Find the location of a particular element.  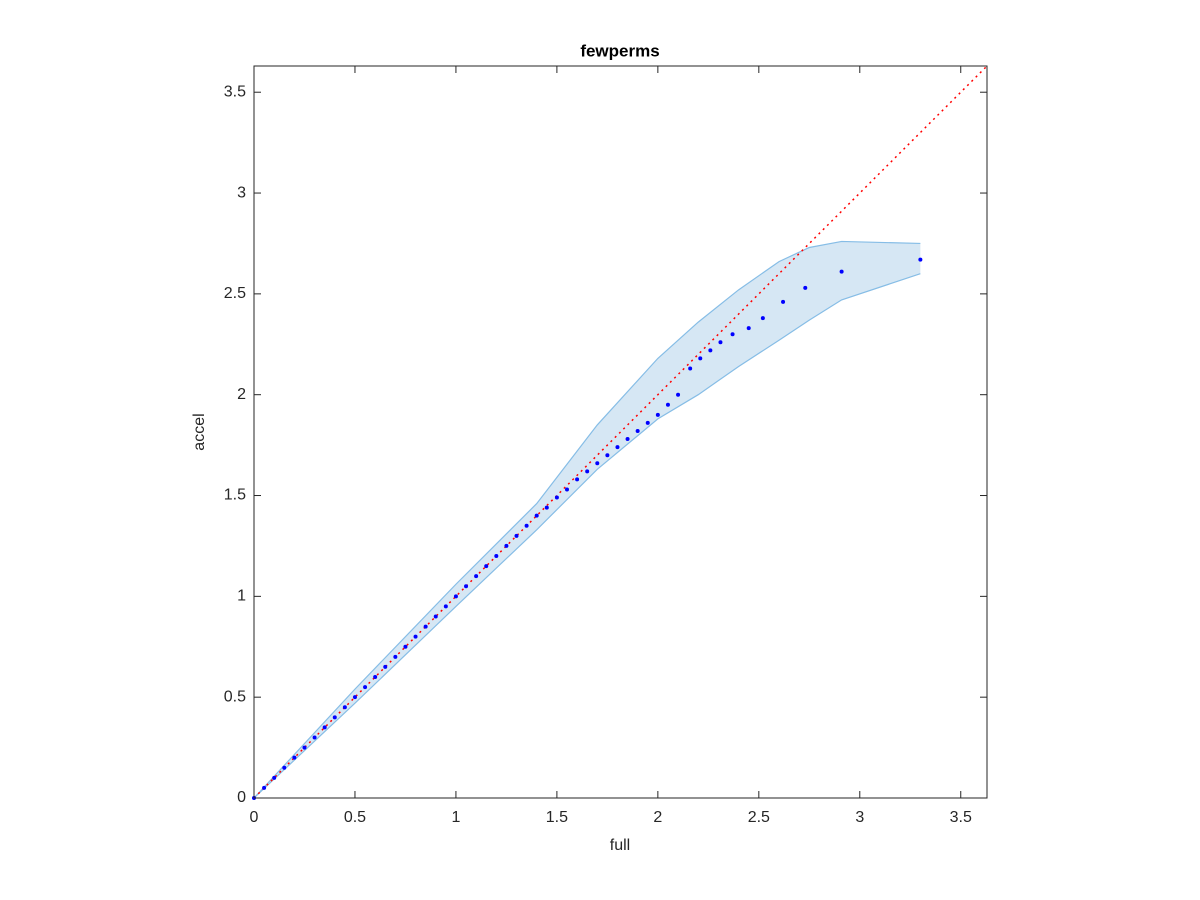

x-tick-label: 1 is located at coordinates (455, 817).